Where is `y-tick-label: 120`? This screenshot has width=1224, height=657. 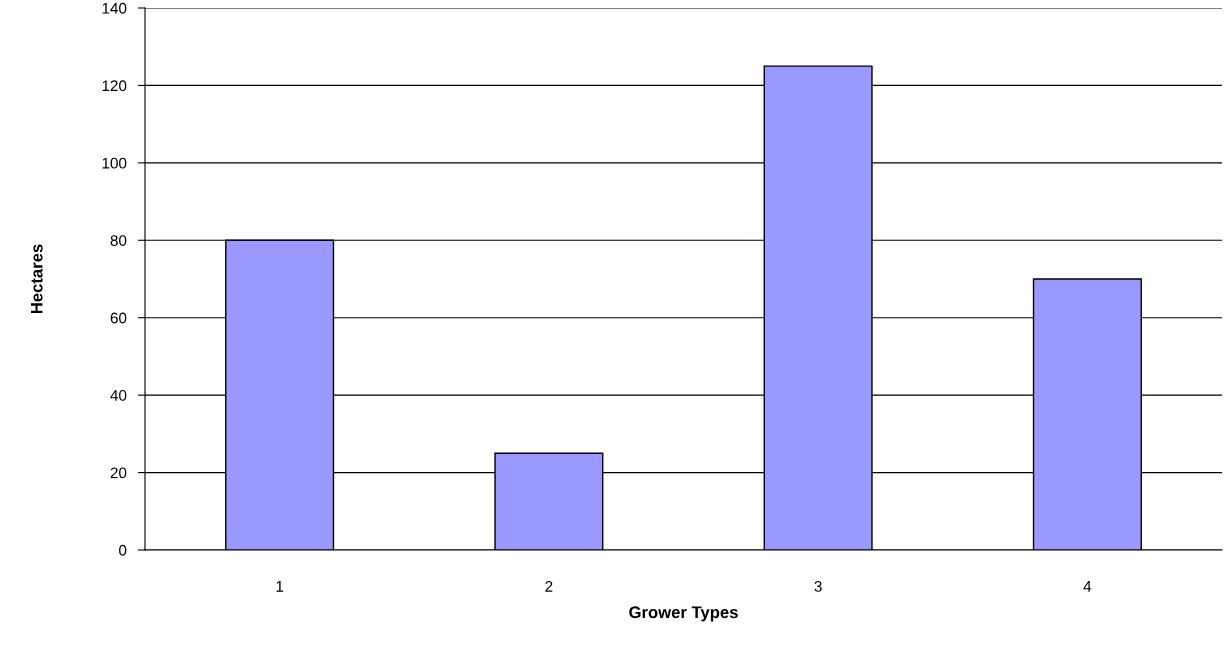 y-tick-label: 120 is located at coordinates (114, 86).